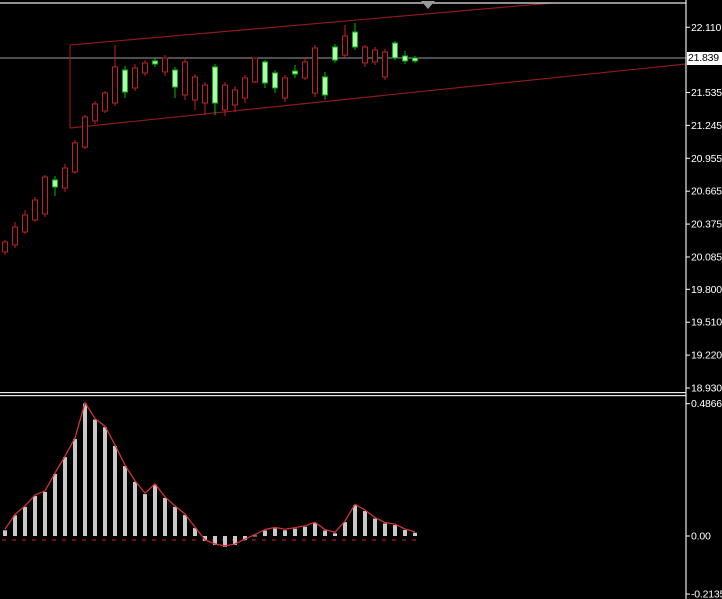 Image resolution: width=722 pixels, height=599 pixels. What do you see at coordinates (706, 225) in the screenshot?
I see `price-axis-label: 20.375` at bounding box center [706, 225].